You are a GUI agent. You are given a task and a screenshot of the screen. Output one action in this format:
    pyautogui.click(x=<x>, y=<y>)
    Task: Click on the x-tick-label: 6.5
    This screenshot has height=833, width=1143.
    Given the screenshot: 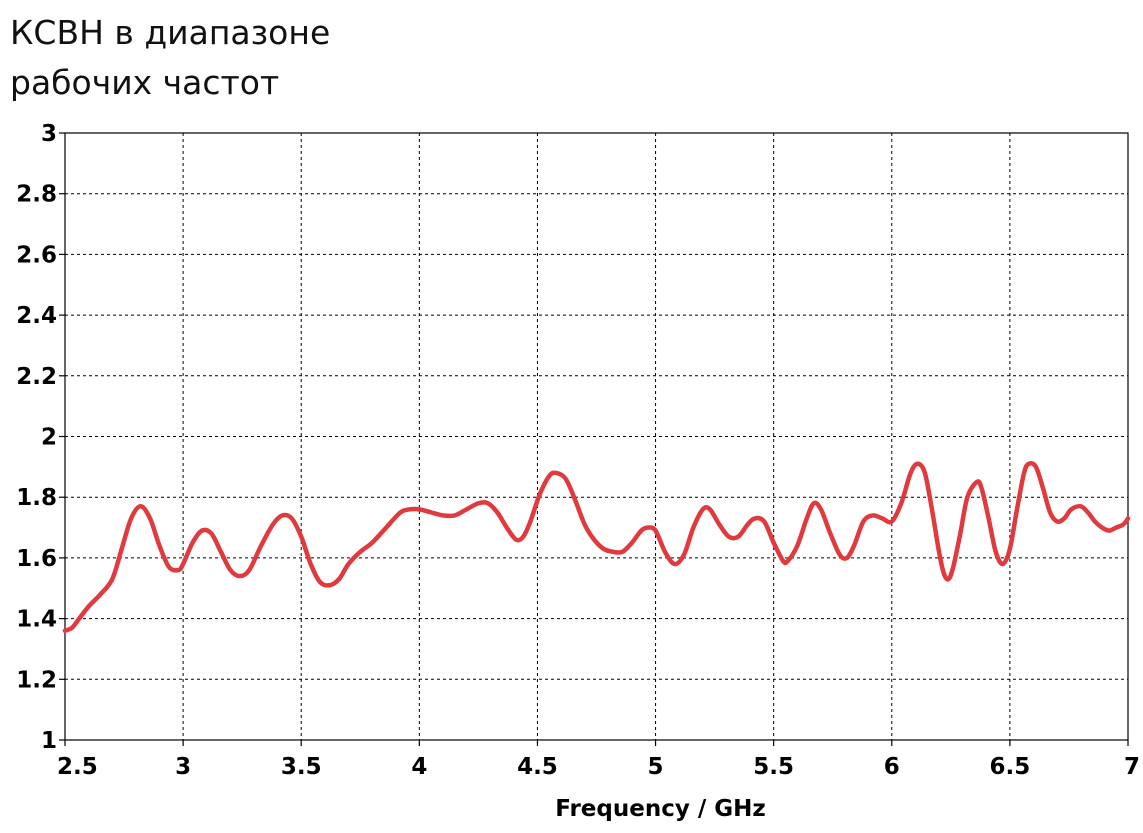 What is the action you would take?
    pyautogui.click(x=1010, y=767)
    